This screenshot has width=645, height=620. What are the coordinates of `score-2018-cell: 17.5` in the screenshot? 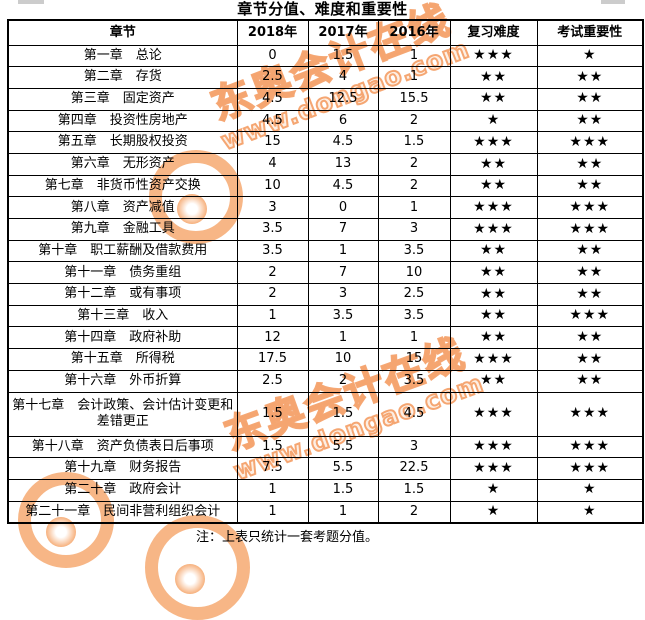 It's located at (272, 359).